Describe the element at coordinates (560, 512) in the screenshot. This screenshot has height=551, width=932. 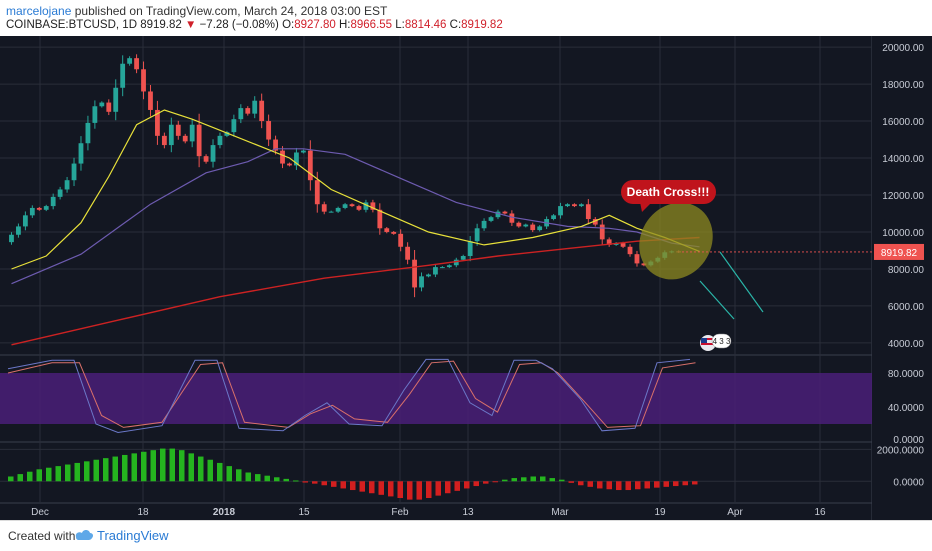
I see `x-tick-label: Mar` at that location.